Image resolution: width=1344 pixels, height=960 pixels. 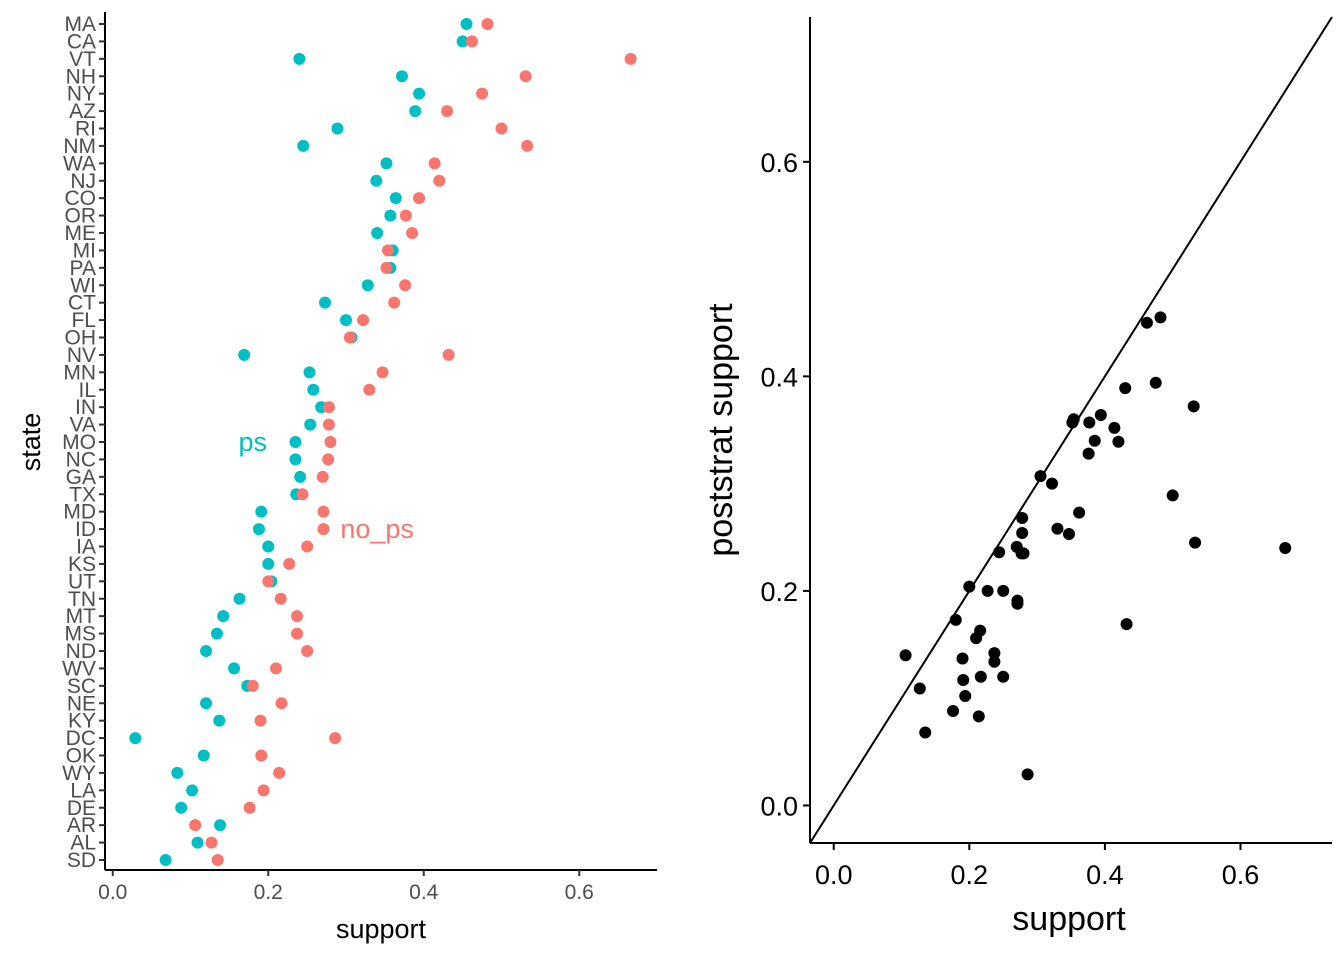 What do you see at coordinates (79, 146) in the screenshot?
I see `left-y-tick-label: NM` at bounding box center [79, 146].